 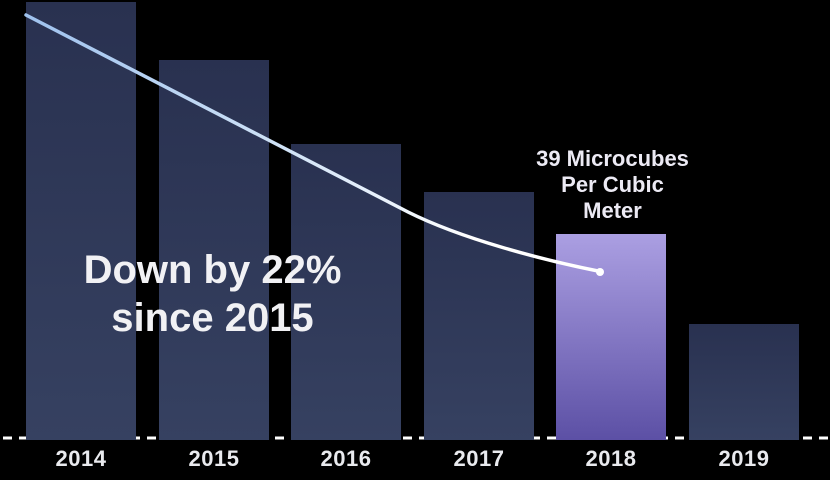 What do you see at coordinates (479, 458) in the screenshot?
I see `axis-label-2017: 2017` at bounding box center [479, 458].